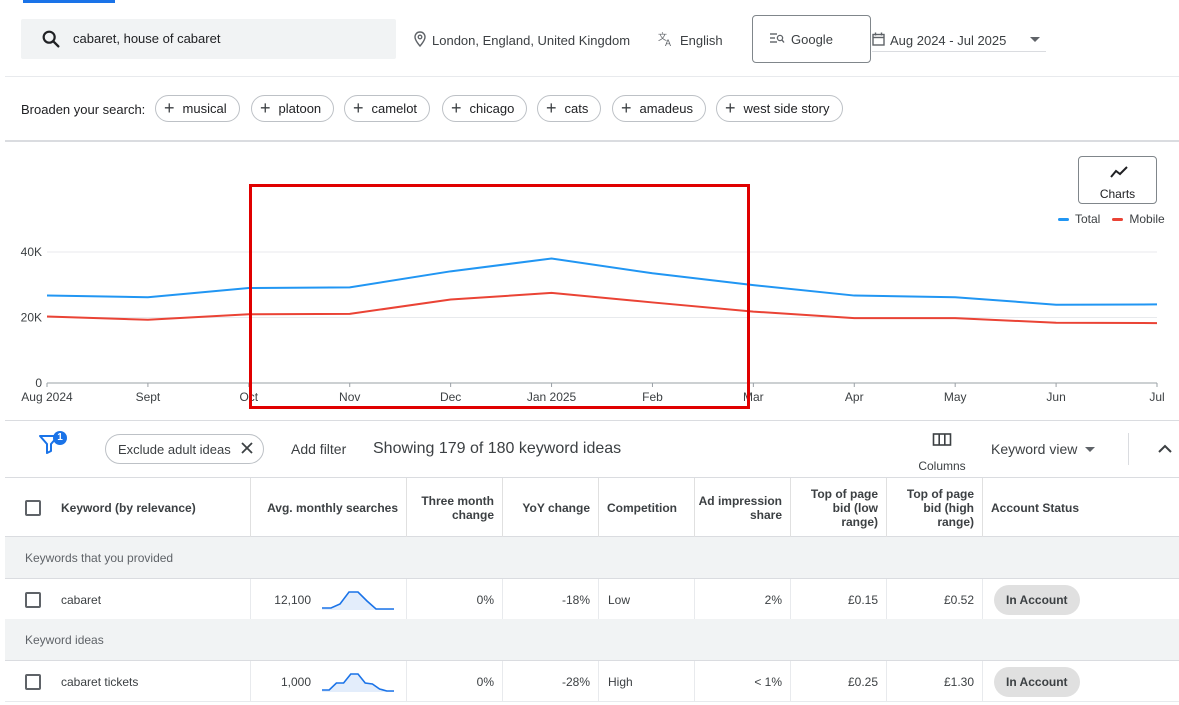 The height and width of the screenshot is (705, 1179). Describe the element at coordinates (208, 39) in the screenshot. I see `search-input: cabaret, house of cabaret` at that location.